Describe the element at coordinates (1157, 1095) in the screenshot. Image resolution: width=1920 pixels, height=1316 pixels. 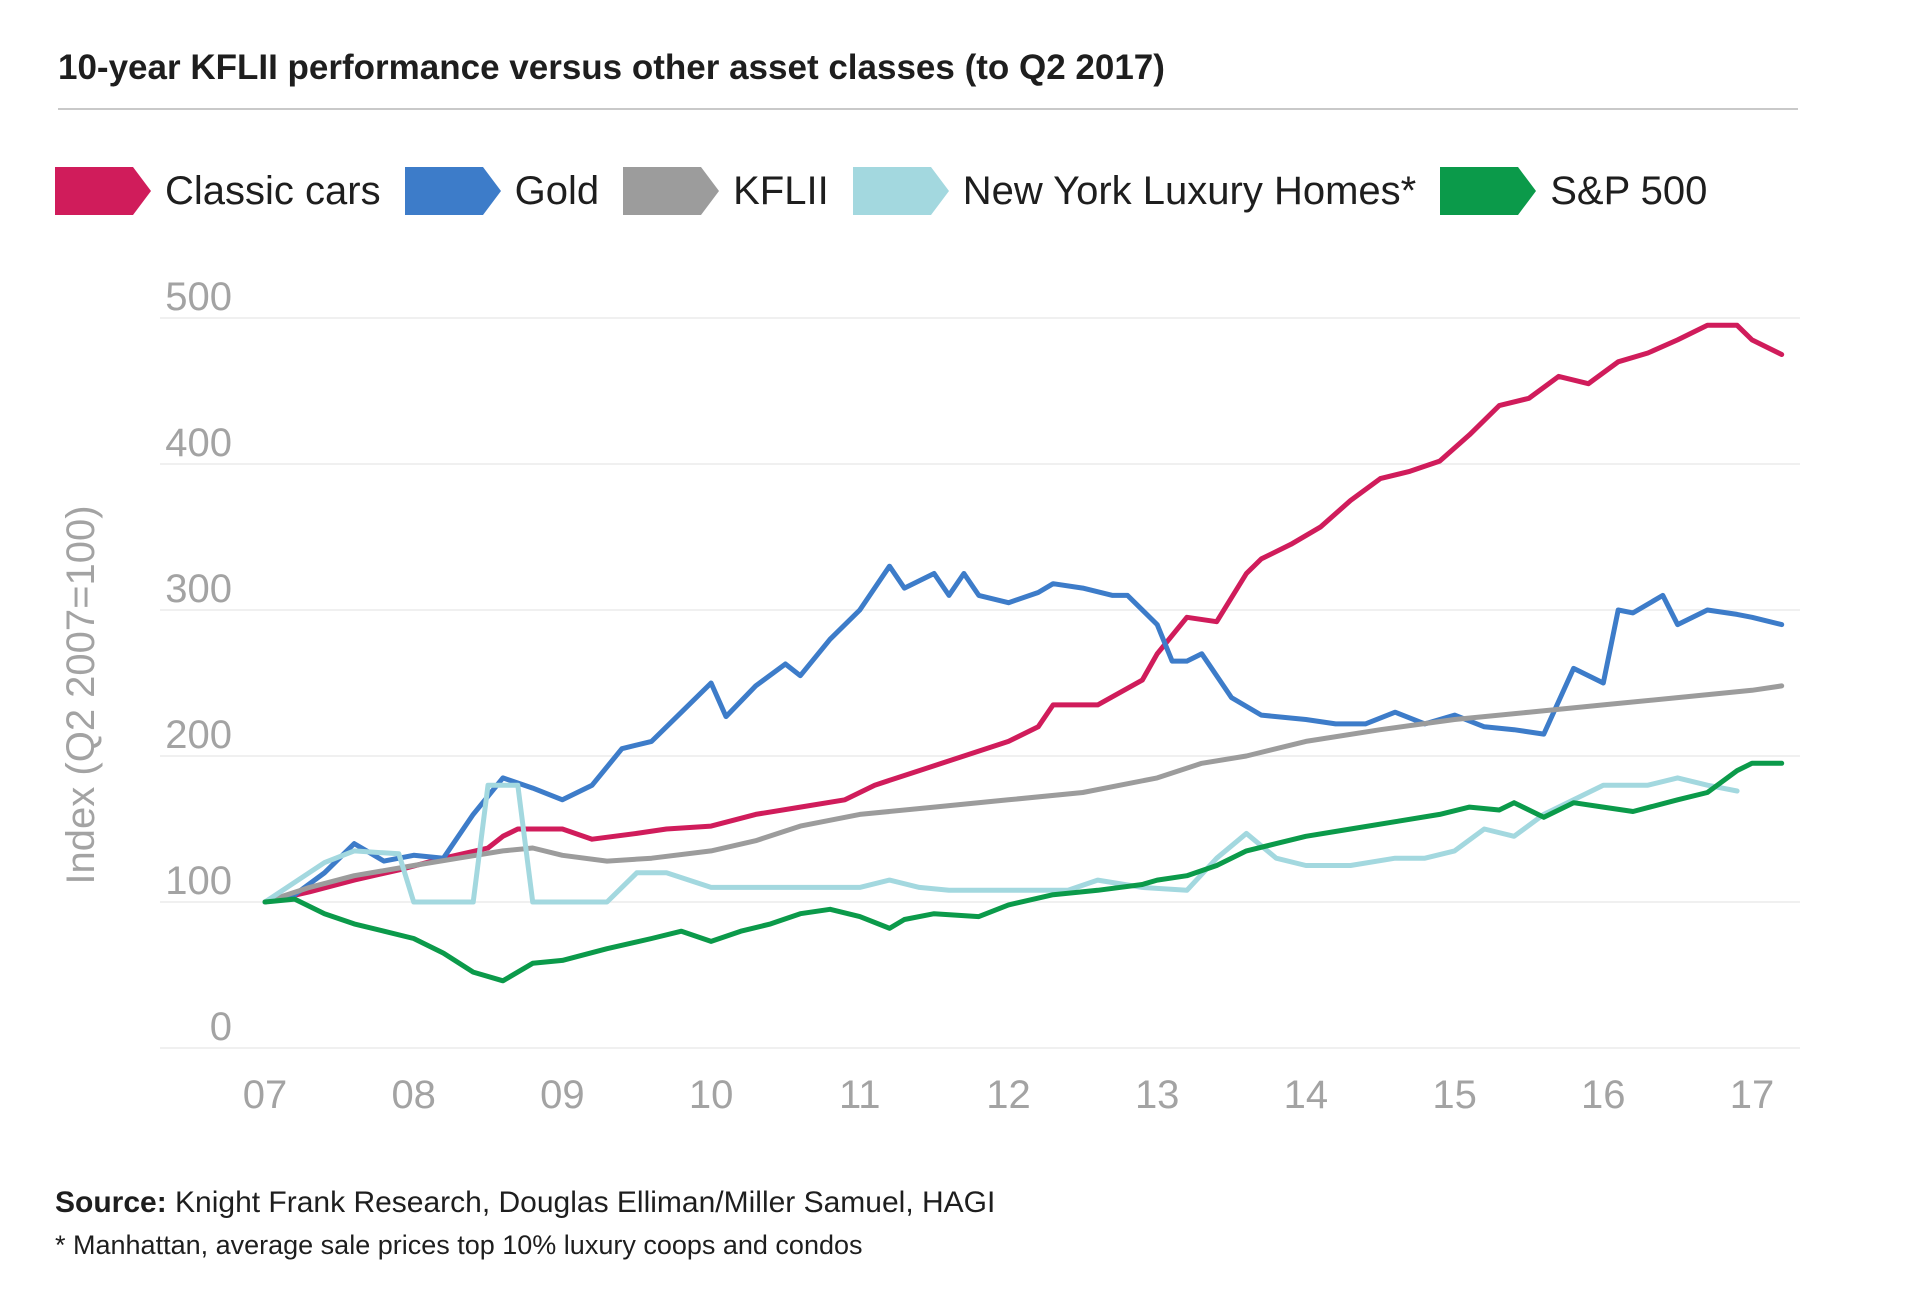
I see `x-tick-label: 13` at that location.